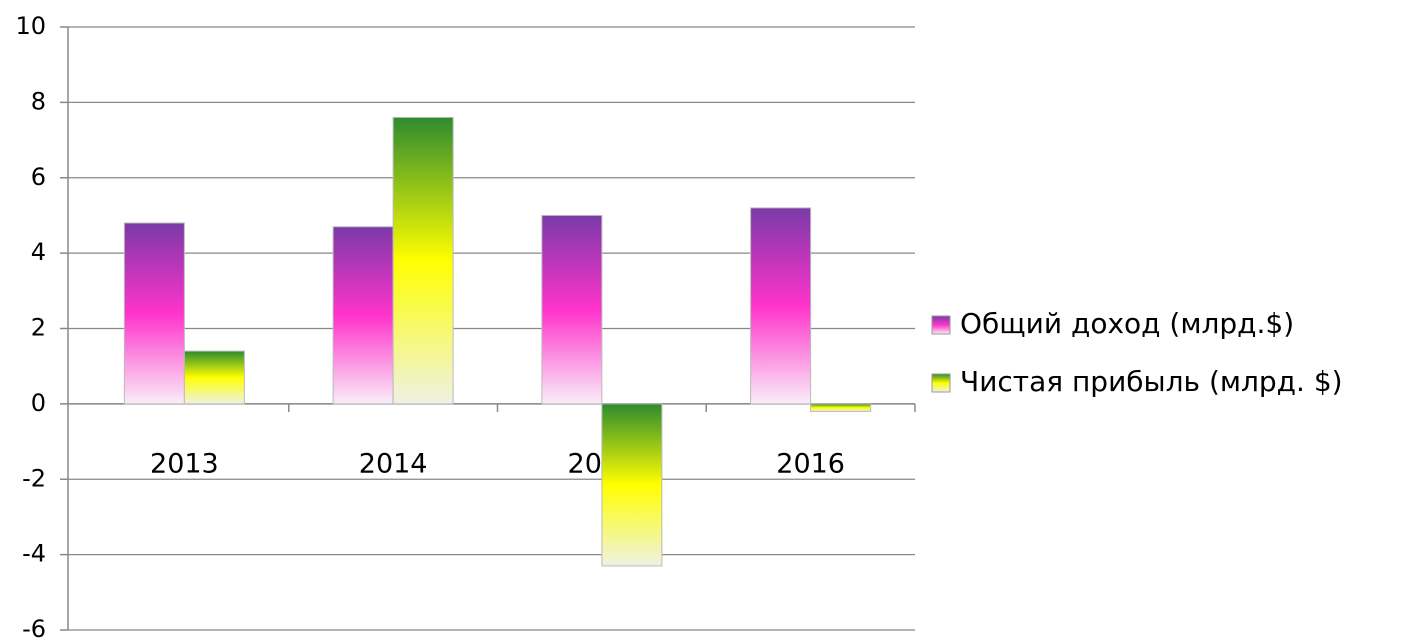 This screenshot has height=638, width=1417. I want to click on legend-label: Чистая прибыль (млрд. $), so click(1151, 381).